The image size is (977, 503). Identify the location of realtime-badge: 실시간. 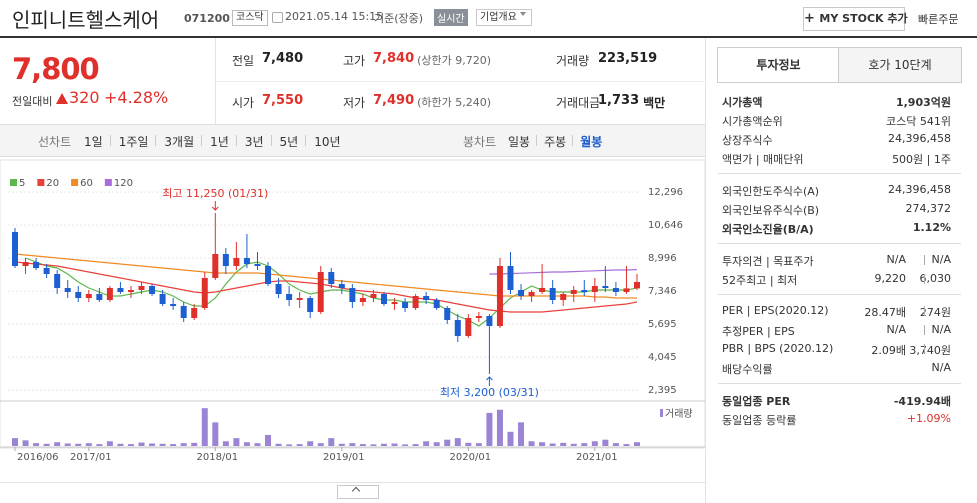
(451, 17).